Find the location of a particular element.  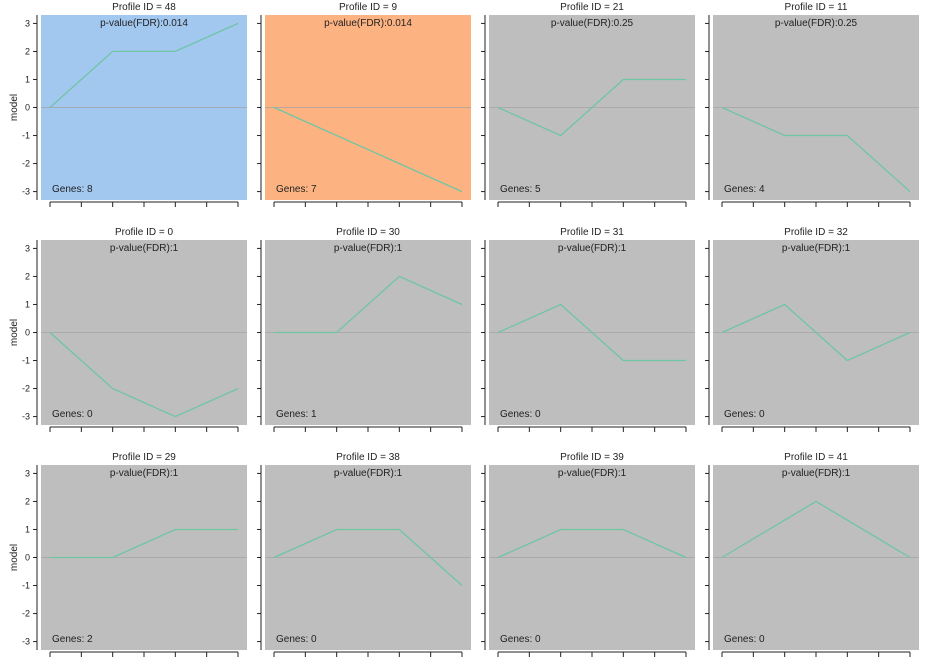

profile-panel-10: Profile ID = 39 p-value(FDR):1 Genes: 0 is located at coordinates (588, 554).